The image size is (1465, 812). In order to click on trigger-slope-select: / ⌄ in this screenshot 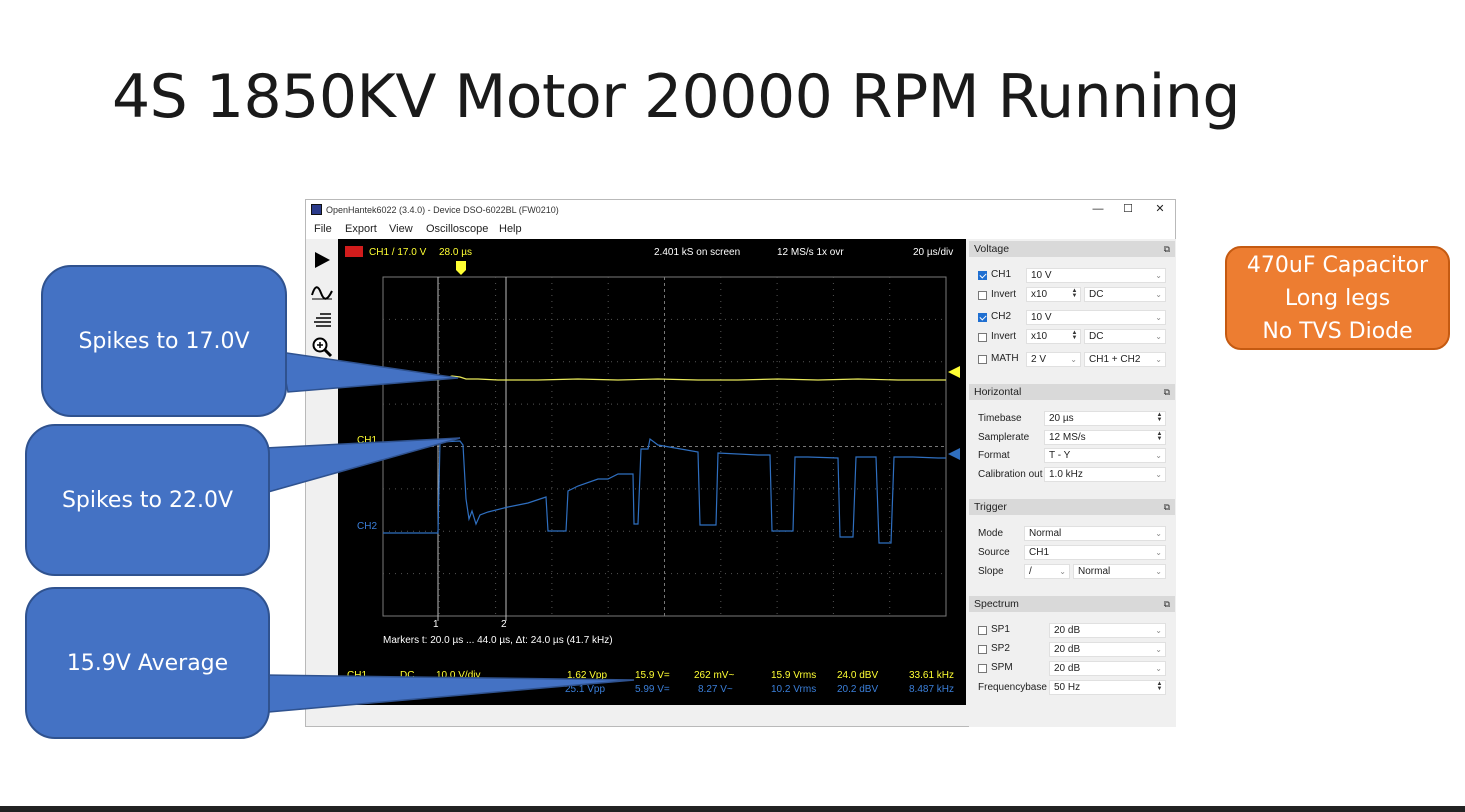, I will do `click(1047, 571)`.